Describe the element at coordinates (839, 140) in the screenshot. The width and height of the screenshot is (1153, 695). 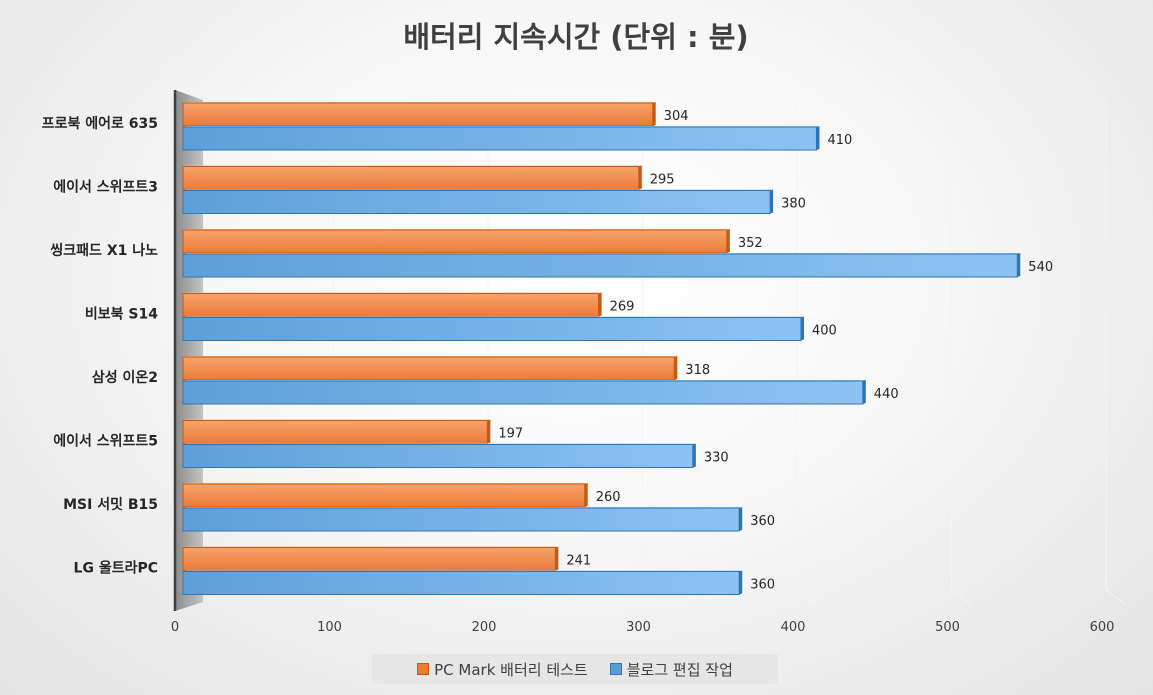
I see `data-label: 410` at that location.